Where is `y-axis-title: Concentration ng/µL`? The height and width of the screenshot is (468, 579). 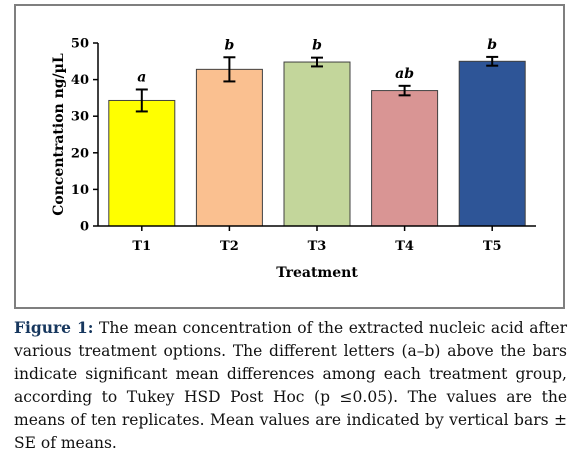 y-axis-title: Concentration ng/µL is located at coordinates (59, 134).